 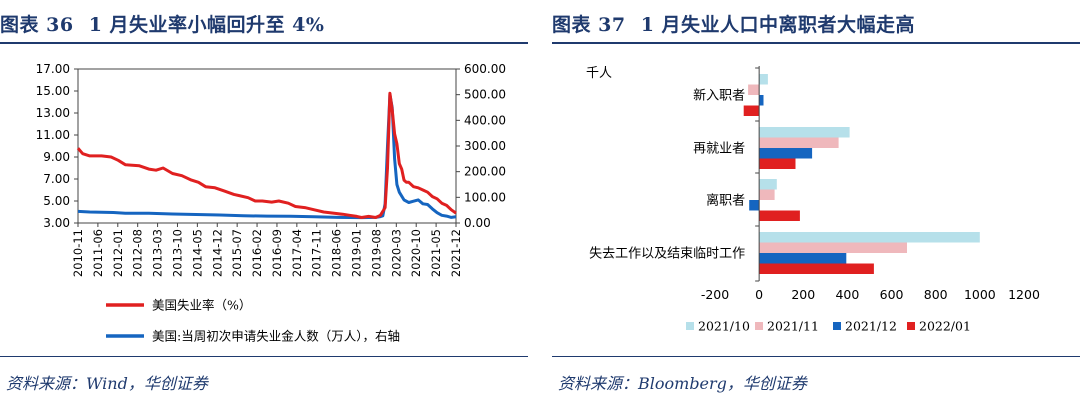 I want to click on left-title-rule, so click(x=264, y=43).